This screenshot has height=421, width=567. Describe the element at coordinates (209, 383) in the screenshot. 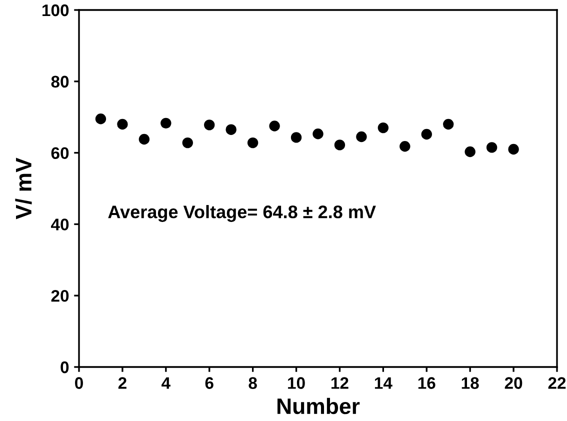

I see `x-tick-label: 6` at that location.